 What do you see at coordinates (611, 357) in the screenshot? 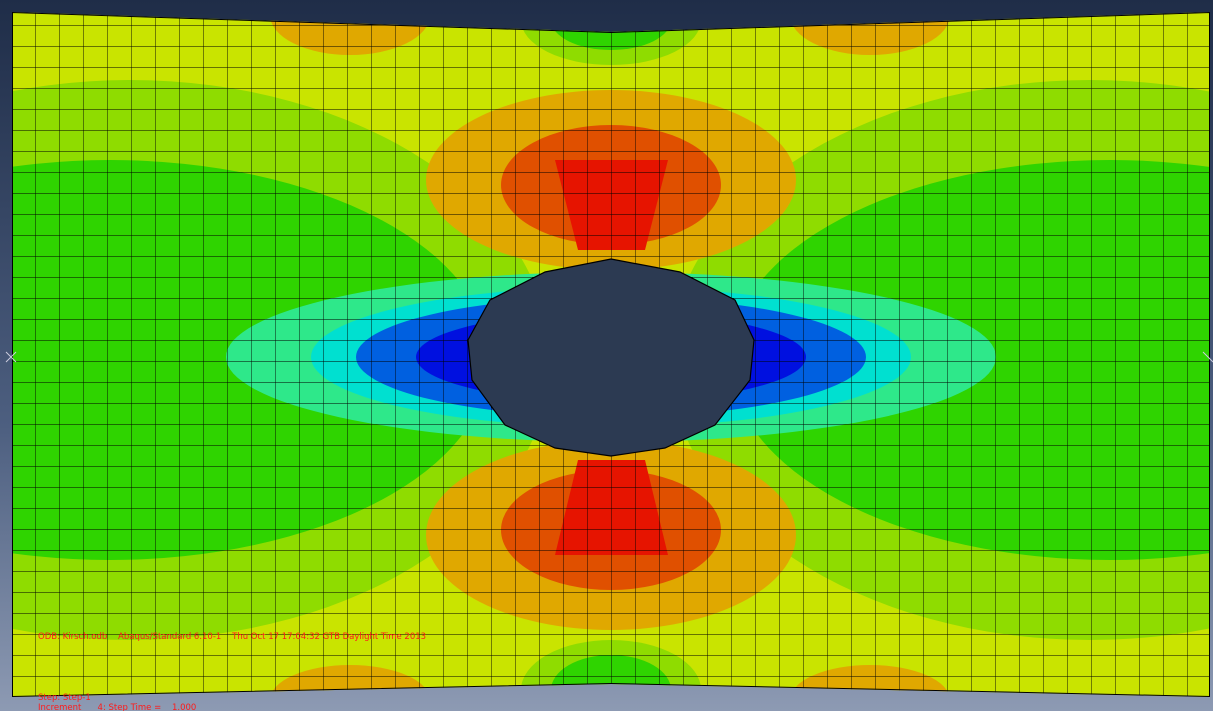
I see `hole` at bounding box center [611, 357].